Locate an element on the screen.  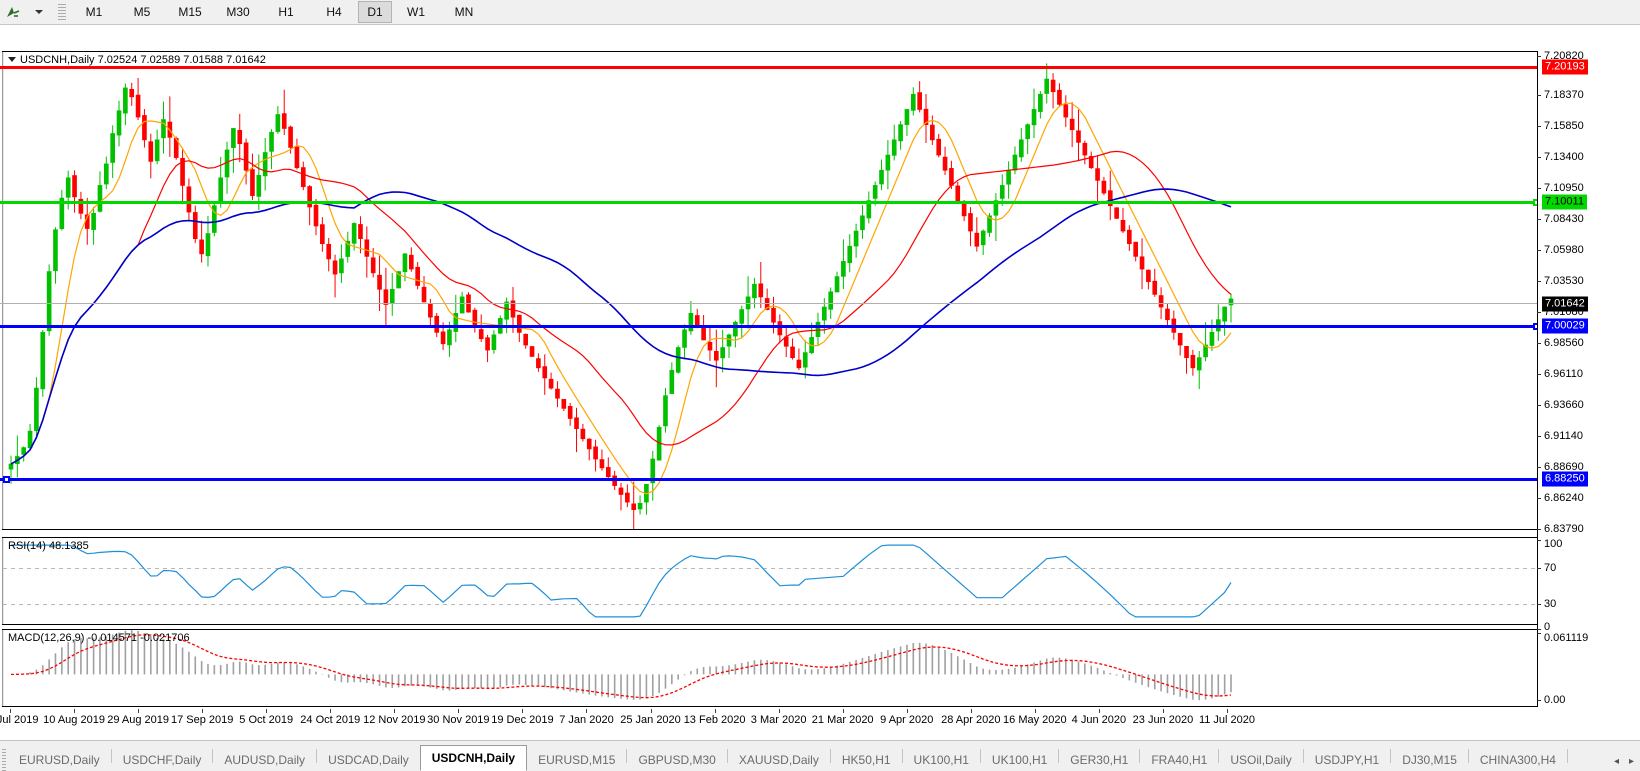
symbol-tab-usdchf-daily: USDCHF,Daily is located at coordinates (162, 760).